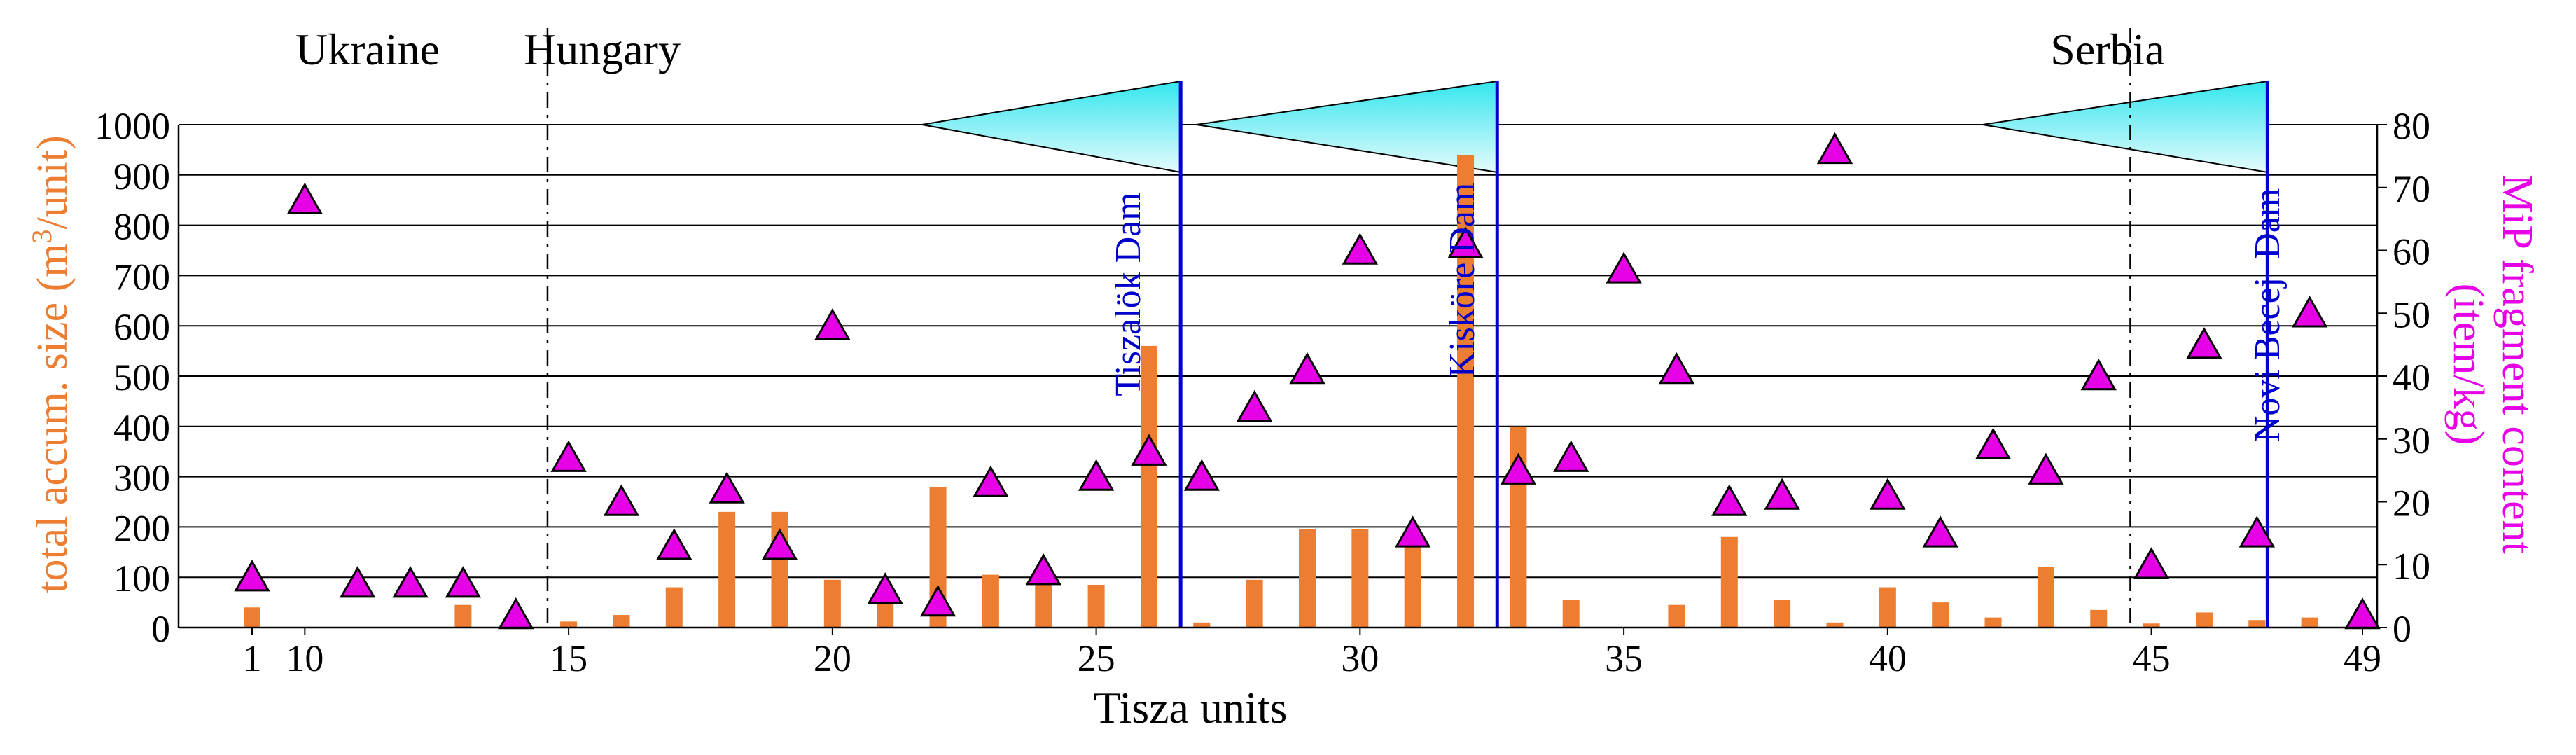 The width and height of the screenshot is (2576, 755). I want to click on y-axis-left-label-sup: 3, so click(41, 237).